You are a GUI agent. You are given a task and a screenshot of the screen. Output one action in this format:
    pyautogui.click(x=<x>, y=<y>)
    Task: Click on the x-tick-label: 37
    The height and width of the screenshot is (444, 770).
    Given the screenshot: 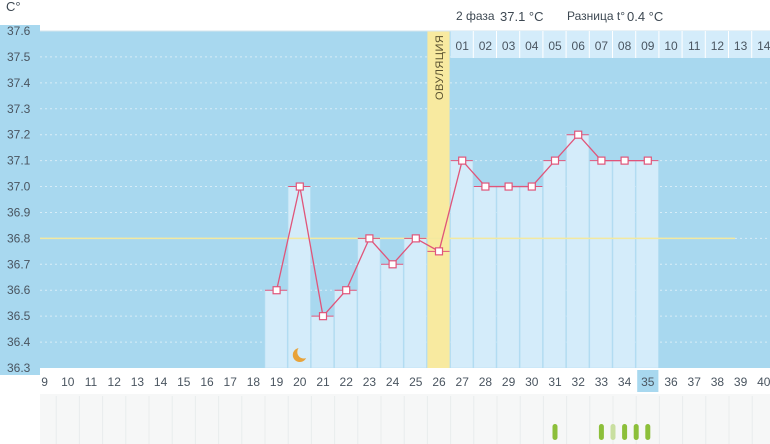 What is the action you would take?
    pyautogui.click(x=695, y=382)
    